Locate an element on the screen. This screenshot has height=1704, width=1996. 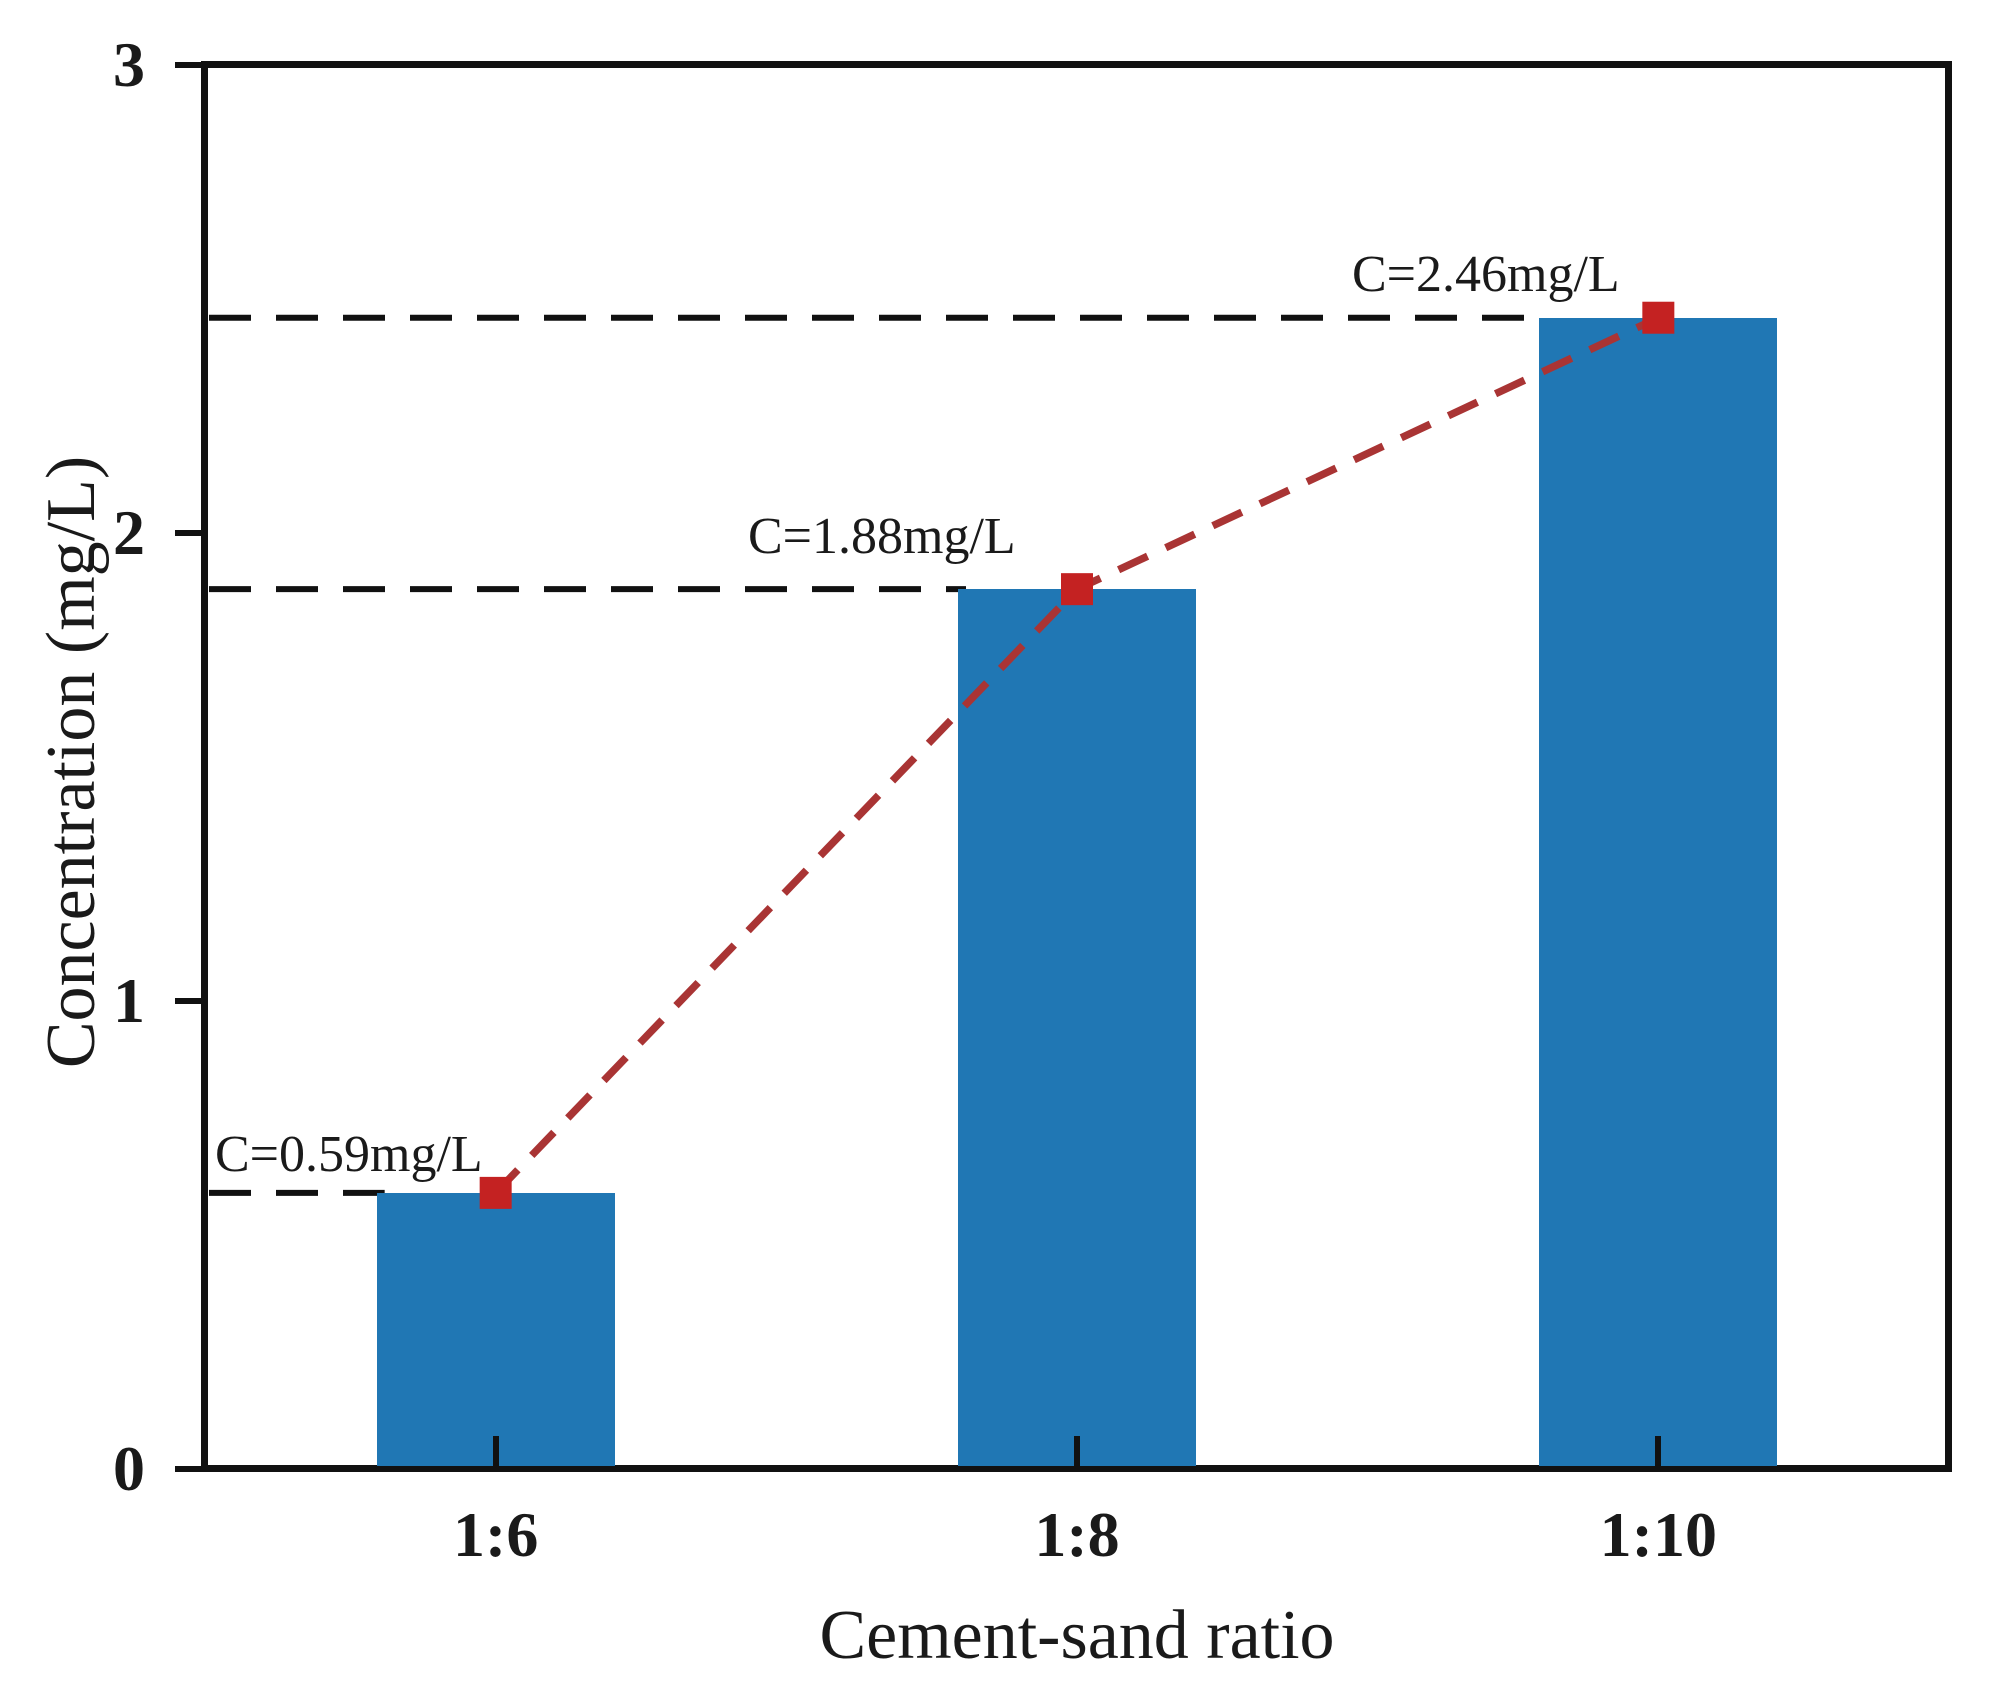
y-tick-label: 3 is located at coordinates (129, 64).